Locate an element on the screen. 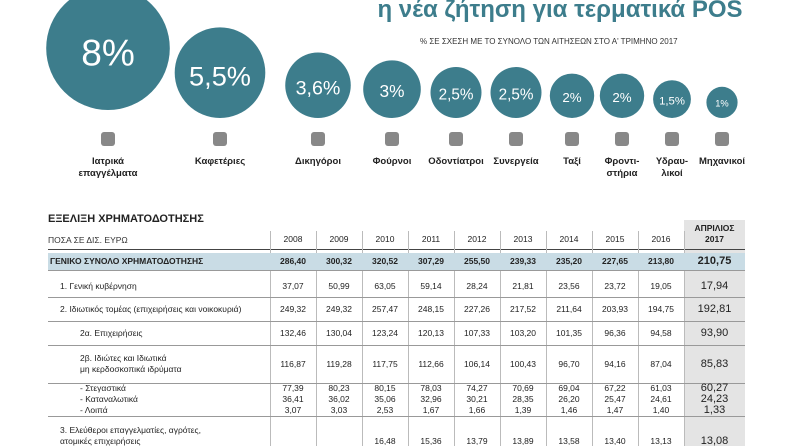  table-cell: 35,06 is located at coordinates (385, 399).